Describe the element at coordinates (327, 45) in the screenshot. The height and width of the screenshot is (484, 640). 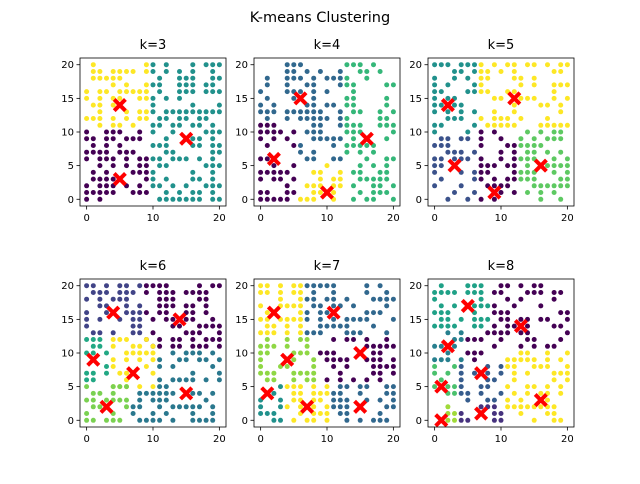
I see `subplot-title: k=4` at that location.